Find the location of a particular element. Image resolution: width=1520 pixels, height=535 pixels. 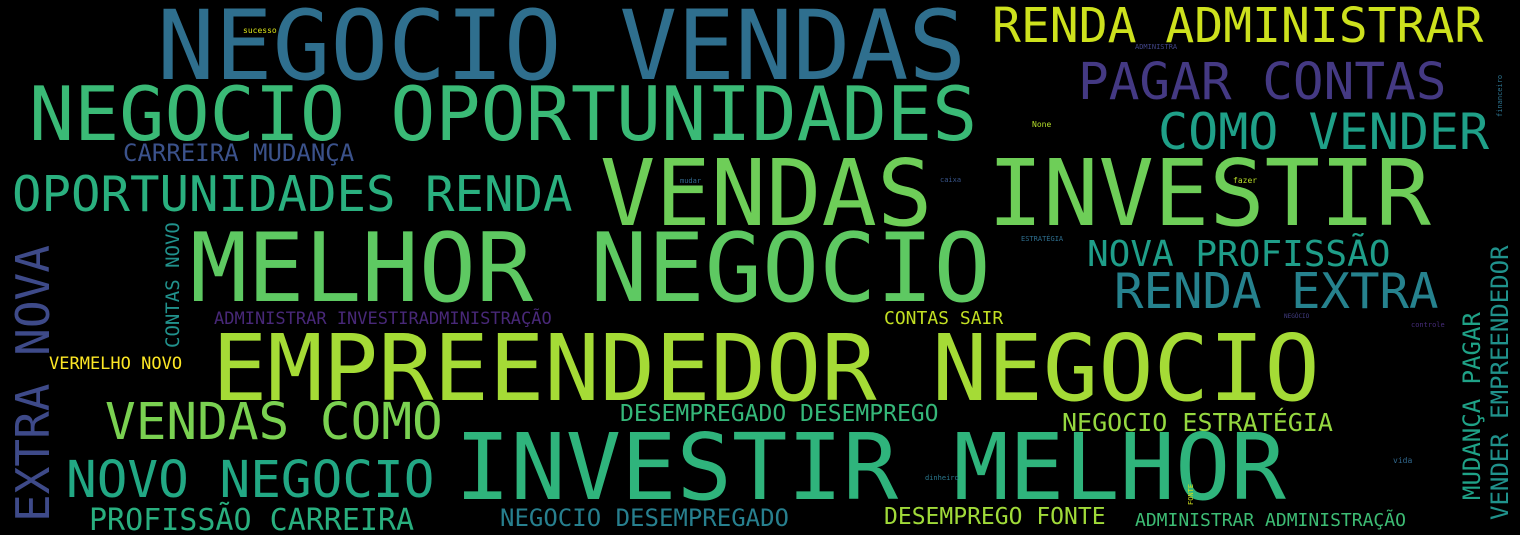

word-nova-profissao: NOVA PROFISSÃO is located at coordinates (1239, 254).